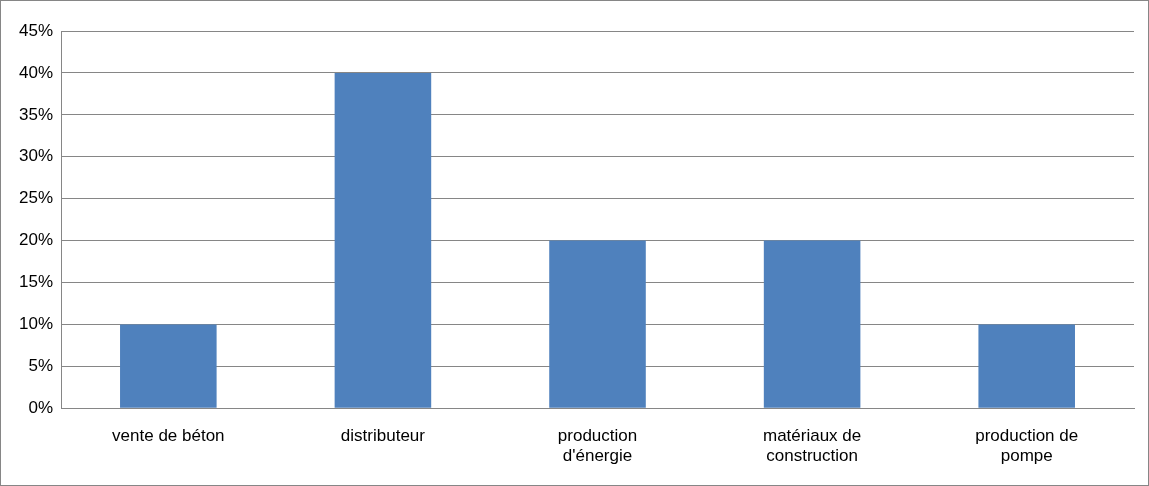 The height and width of the screenshot is (486, 1149). I want to click on y-tick-label: 25%, so click(36, 198).